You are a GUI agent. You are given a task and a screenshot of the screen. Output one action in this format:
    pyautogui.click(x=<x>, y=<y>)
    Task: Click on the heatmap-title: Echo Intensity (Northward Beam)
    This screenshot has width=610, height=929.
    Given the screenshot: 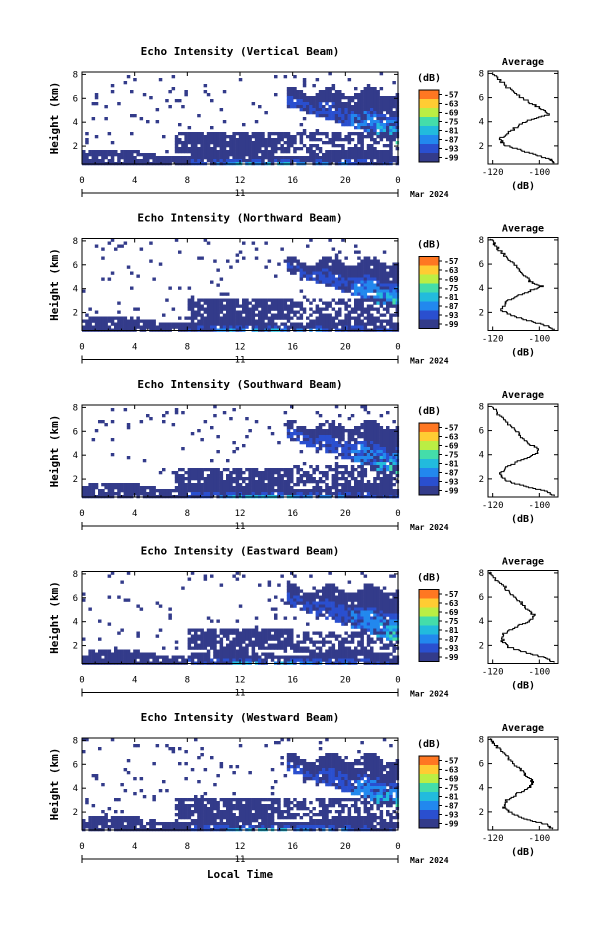 What is the action you would take?
    pyautogui.click(x=239, y=218)
    